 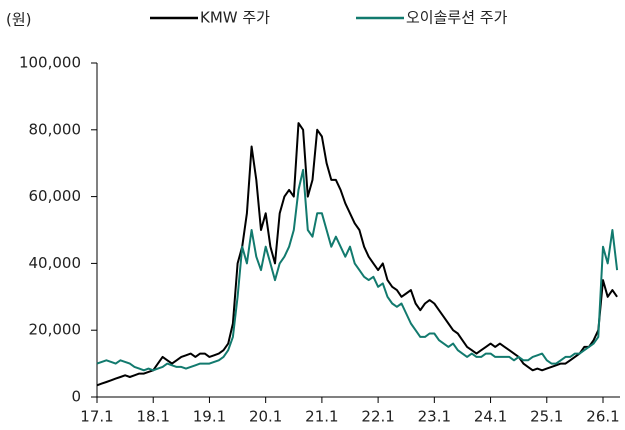 What do you see at coordinates (76, 397) in the screenshot?
I see `y-tick-label: 0` at bounding box center [76, 397].